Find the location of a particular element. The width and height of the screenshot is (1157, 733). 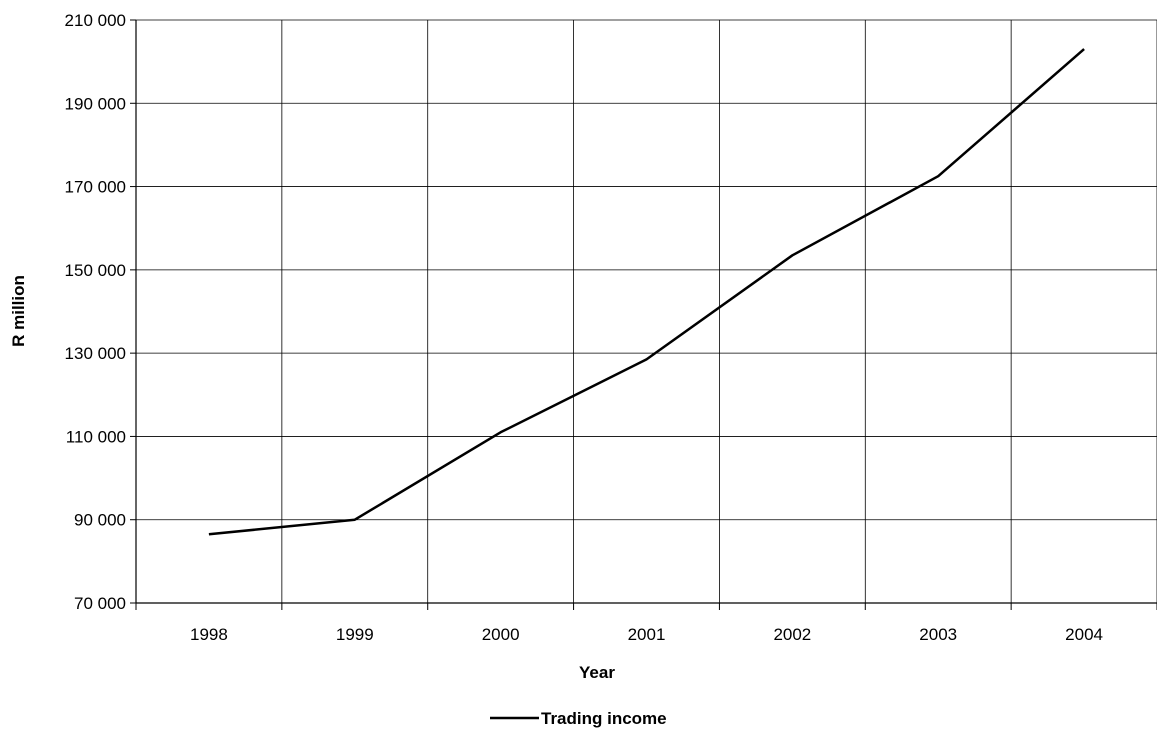

y-tick-label: 210 000 is located at coordinates (95, 20).